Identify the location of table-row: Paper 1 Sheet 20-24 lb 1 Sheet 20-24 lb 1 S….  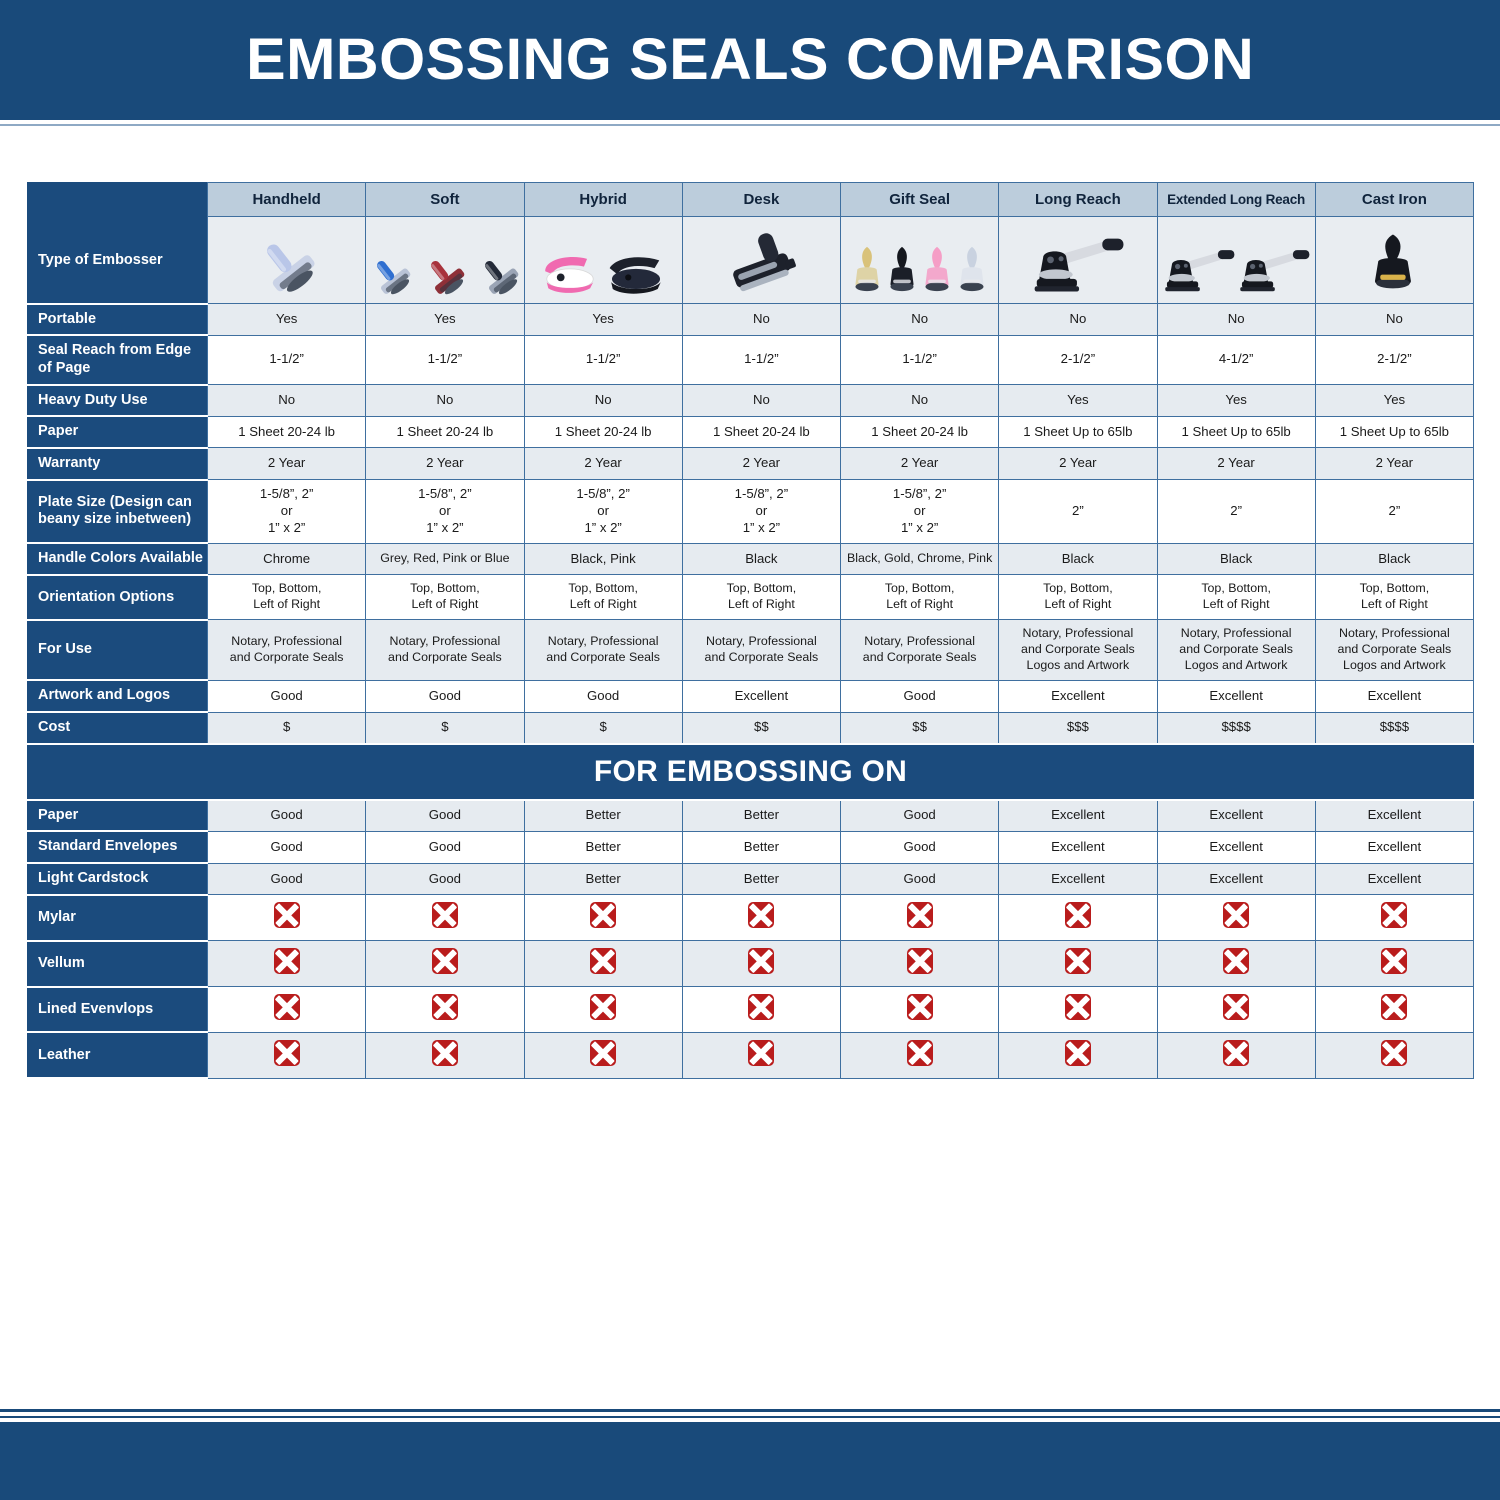
(751, 432).